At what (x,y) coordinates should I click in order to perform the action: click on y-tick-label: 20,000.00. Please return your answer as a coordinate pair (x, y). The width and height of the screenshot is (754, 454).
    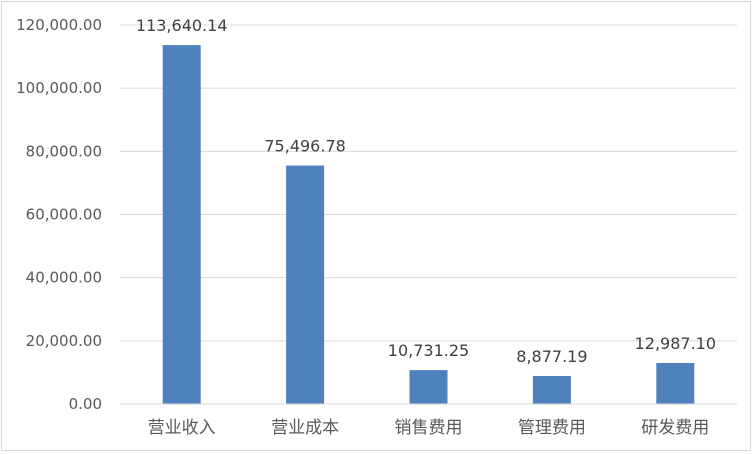
    Looking at the image, I should click on (64, 341).